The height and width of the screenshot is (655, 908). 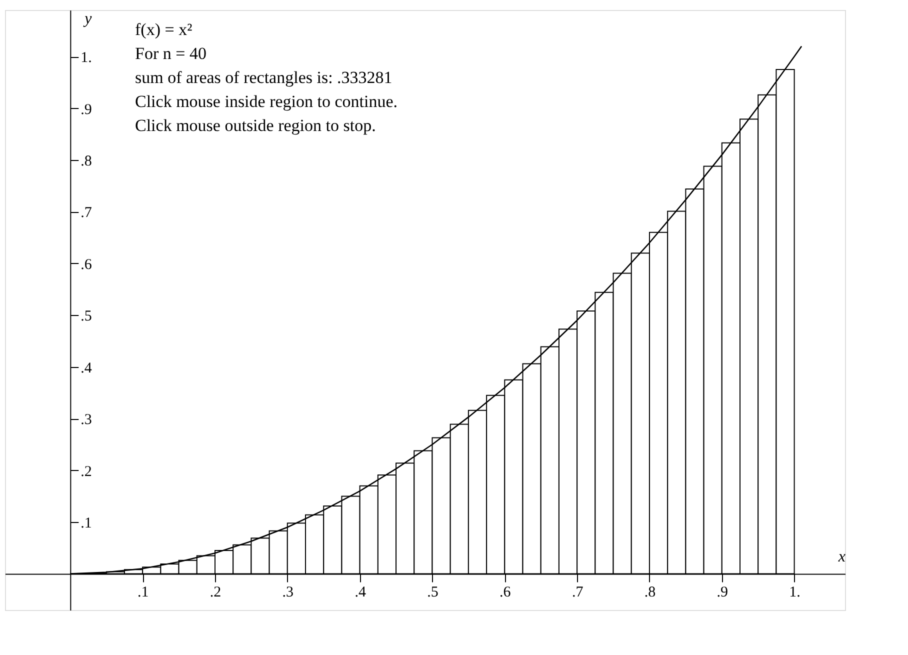 I want to click on x-tick-label: .9, so click(x=722, y=592).